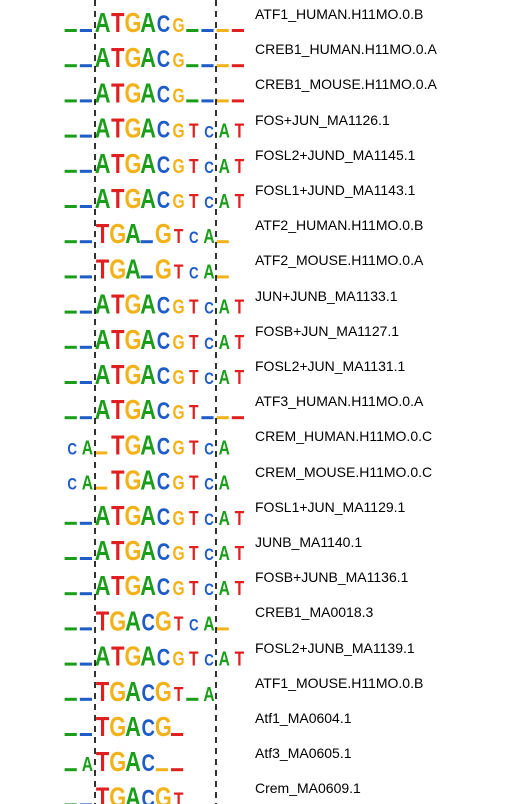  Describe the element at coordinates (339, 260) in the screenshot. I see `motif-label: ATF2_MOUSE.H11MO.0.A` at that location.